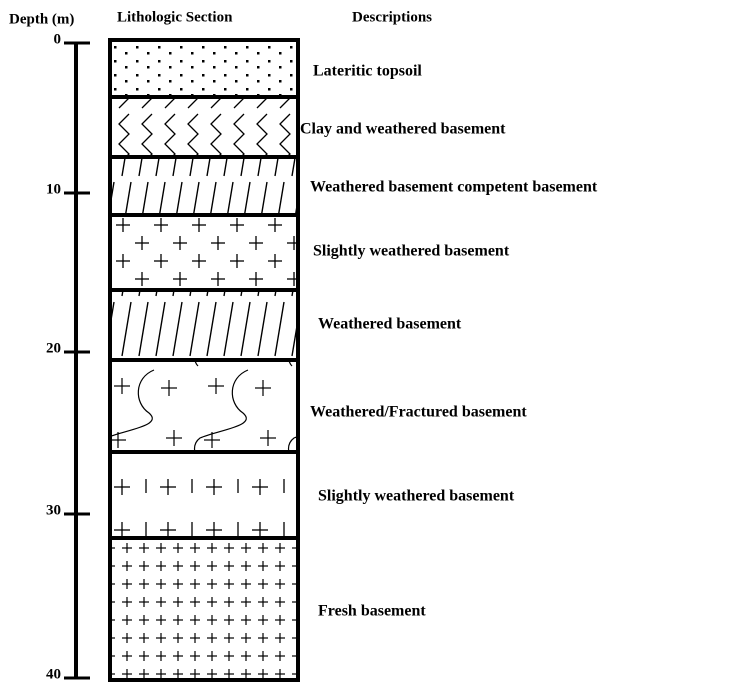 This screenshot has height=693, width=733. Describe the element at coordinates (175, 17) in the screenshot. I see `section-header: Lithologic Section` at that location.